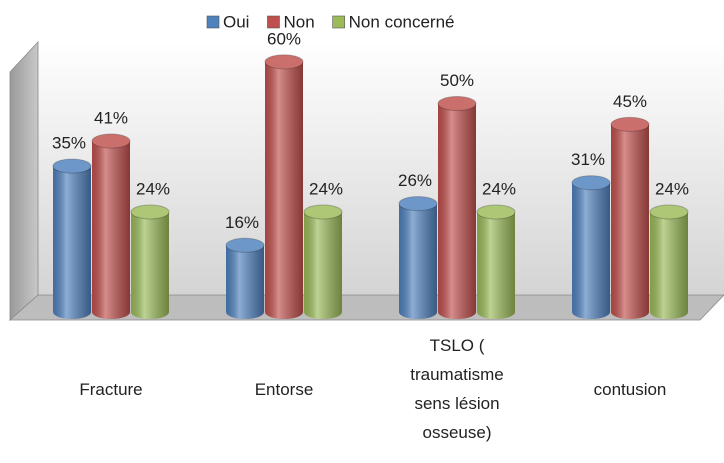  Describe the element at coordinates (284, 38) in the screenshot. I see `value-label: 60%` at that location.